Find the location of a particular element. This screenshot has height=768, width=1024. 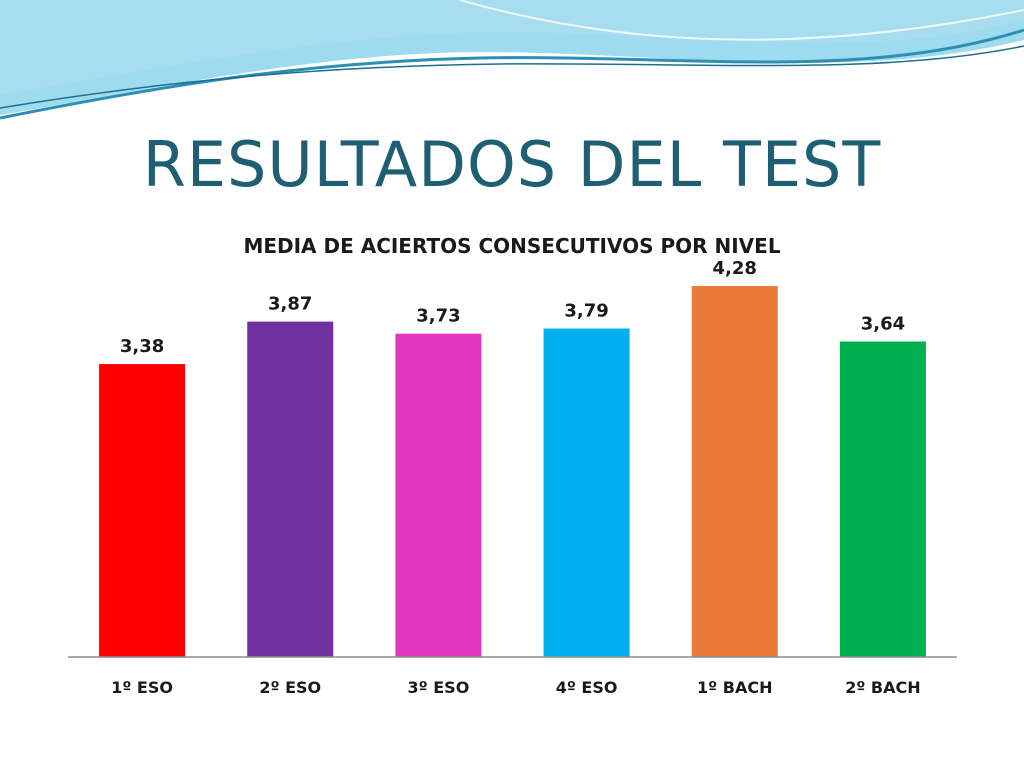

data-label-5: 4,28 is located at coordinates (735, 268).